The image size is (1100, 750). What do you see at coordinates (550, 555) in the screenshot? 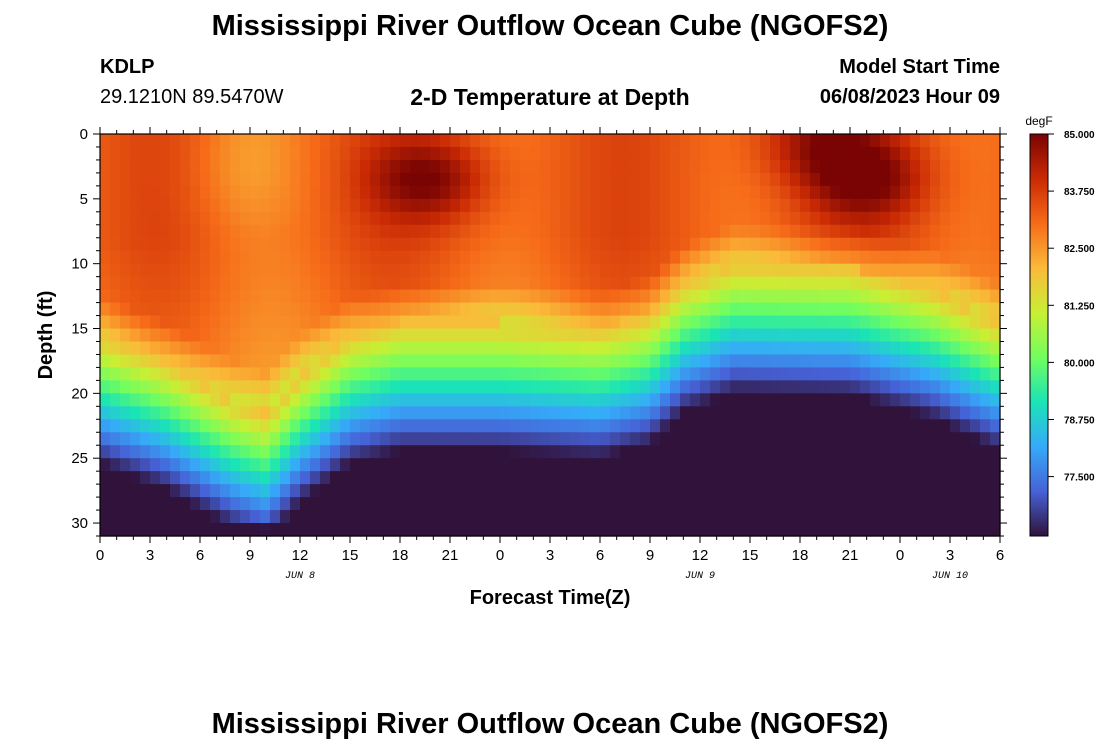
I see `x-tick-label: 3` at bounding box center [550, 555].